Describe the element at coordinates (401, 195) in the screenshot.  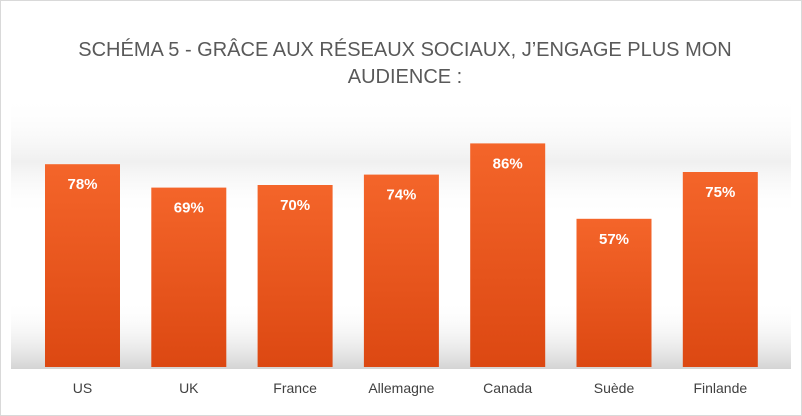
I see `value-label-allemagne: 74%` at that location.